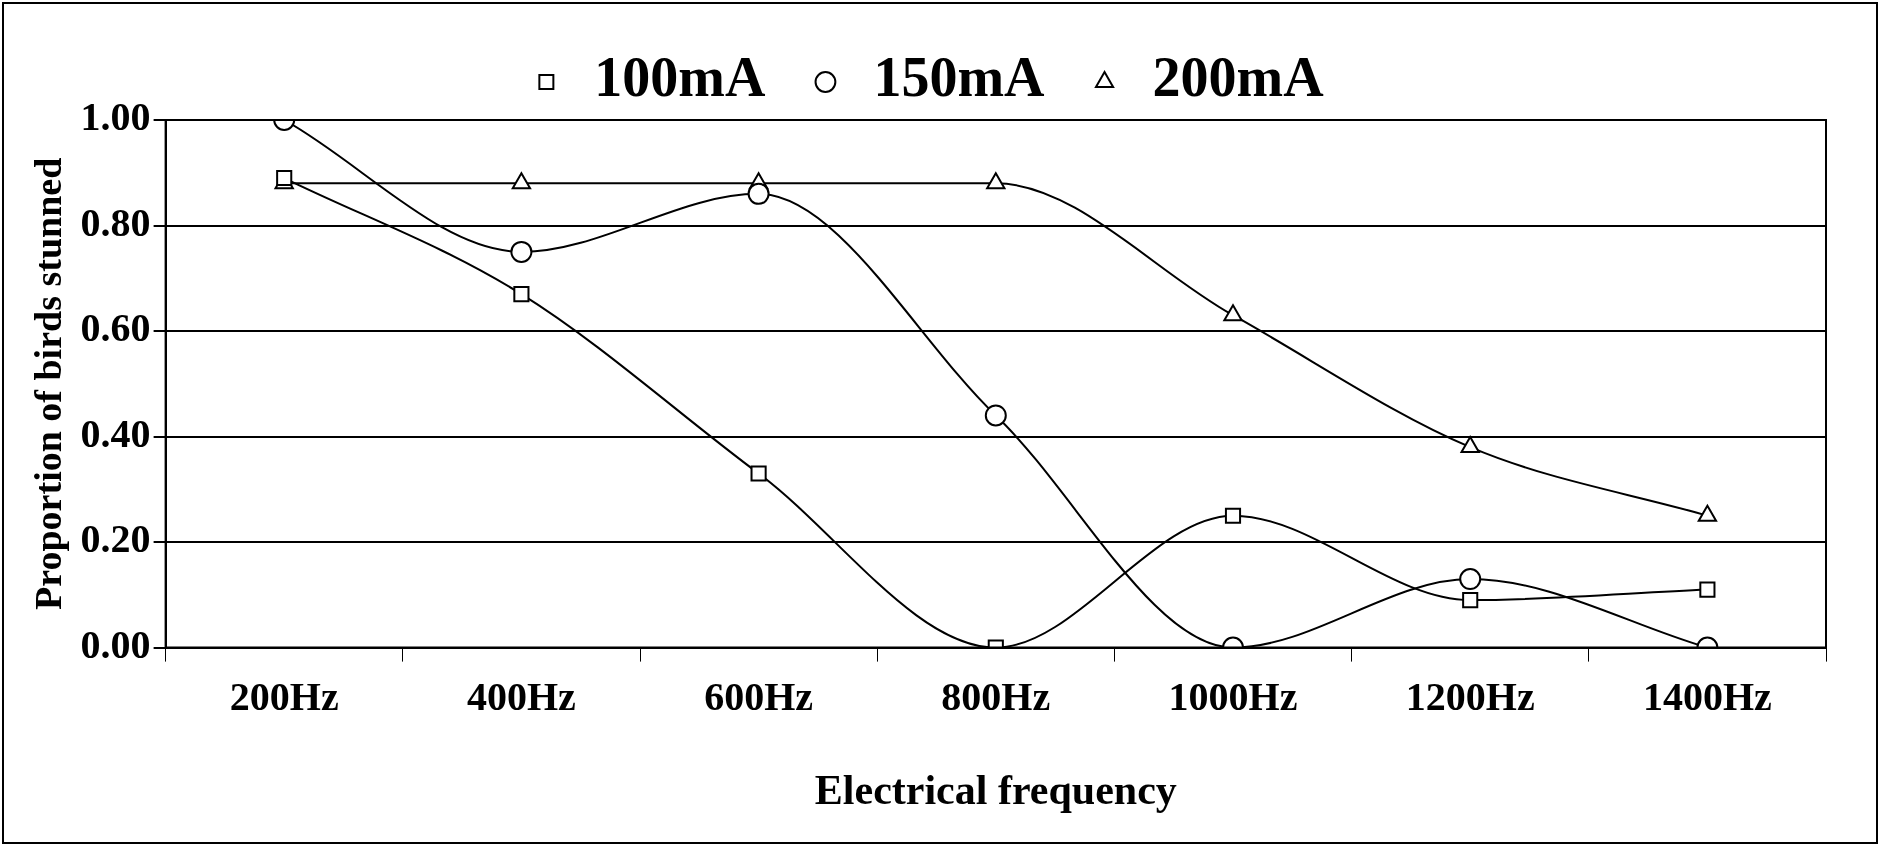 The image size is (1880, 846). I want to click on legend-label: 150mA, so click(959, 77).